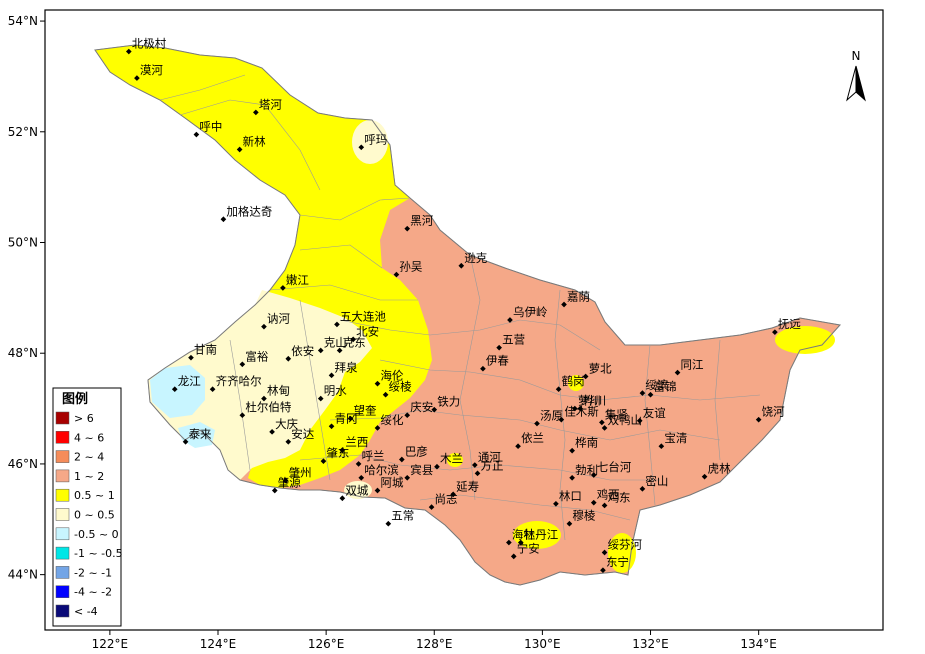 This screenshot has width=925, height=654. What do you see at coordinates (151, 70) in the screenshot?
I see `station-label: 漠河` at bounding box center [151, 70].